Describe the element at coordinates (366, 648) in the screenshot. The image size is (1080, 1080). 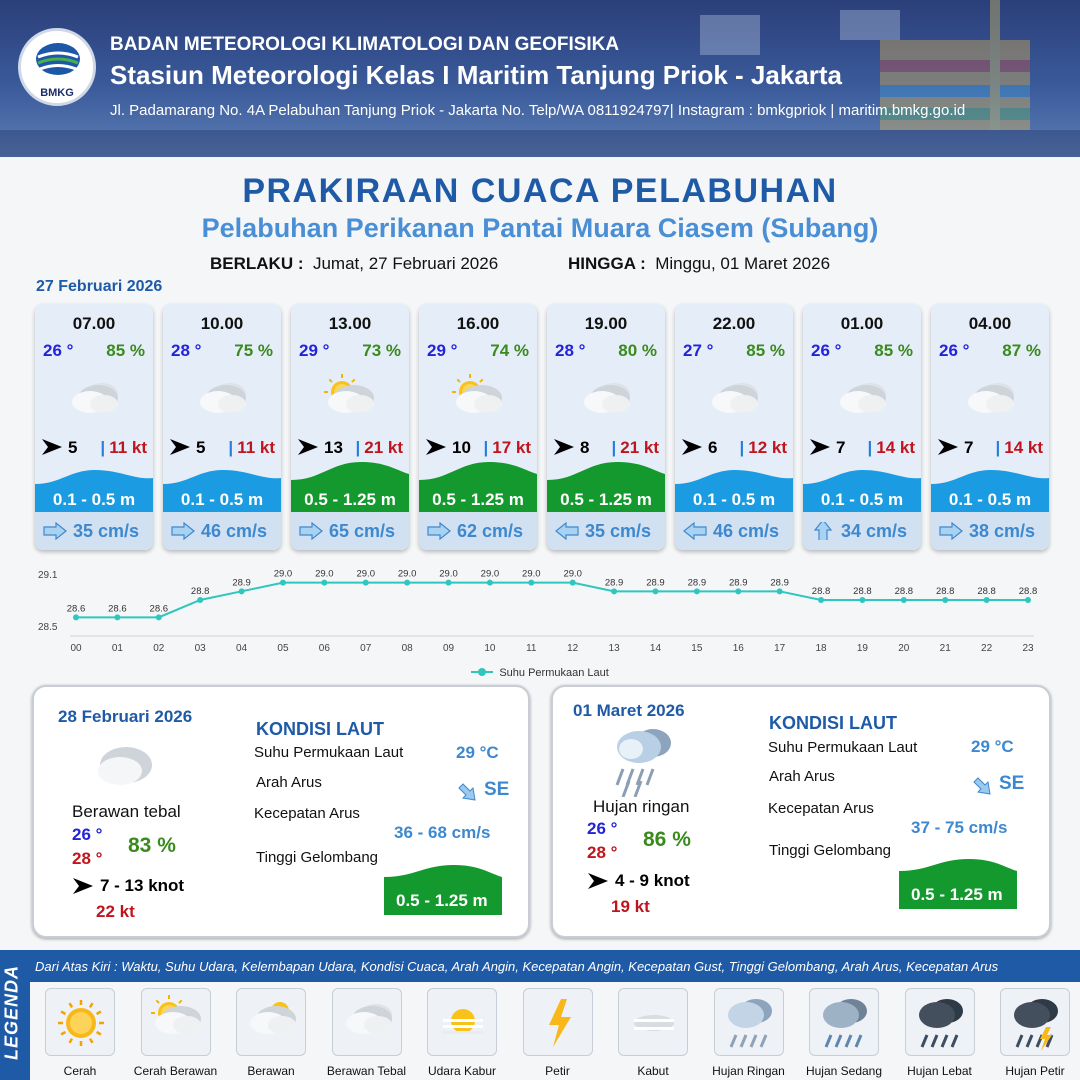
I see `x-tick-label: 07` at that location.